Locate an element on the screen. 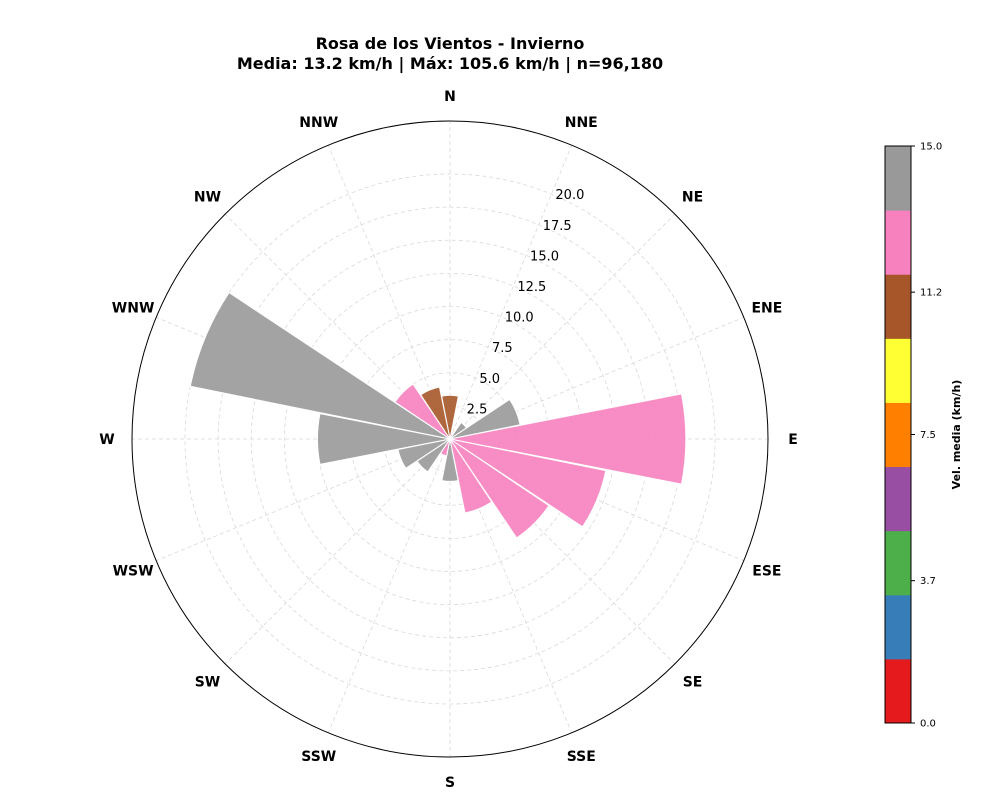 Image resolution: width=988 pixels, height=806 pixels. colorbar: 0.0 3.7 7.5 11.2 15.0 Vel. media (km/h) is located at coordinates (923, 436).